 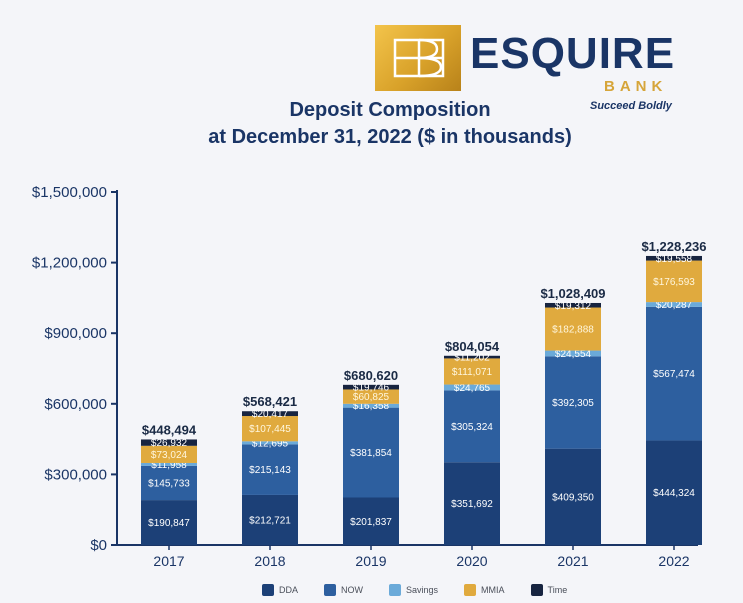 I want to click on bar-label-dda: $351,692, so click(x=472, y=504).